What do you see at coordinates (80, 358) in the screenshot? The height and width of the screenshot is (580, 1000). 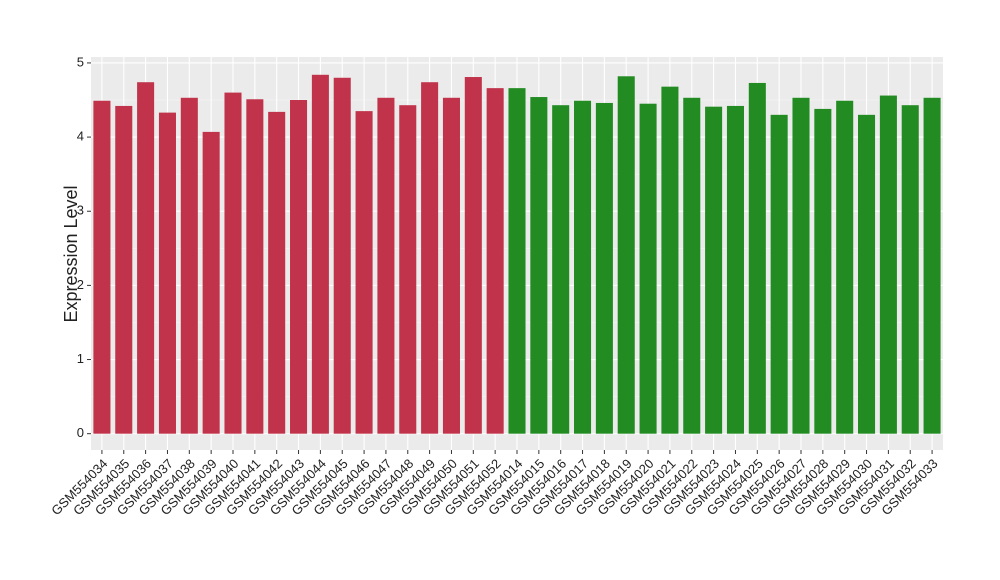 I see `y-tick-label: 1` at bounding box center [80, 358].